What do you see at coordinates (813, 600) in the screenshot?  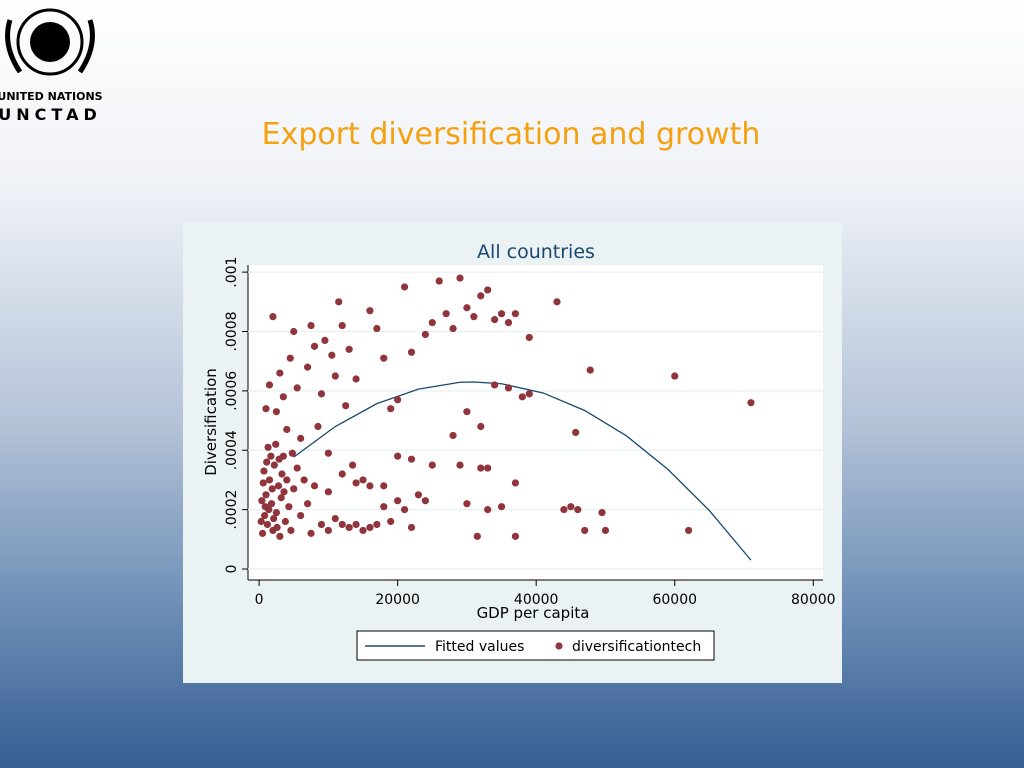 I see `x-tick-label: 80000` at bounding box center [813, 600].